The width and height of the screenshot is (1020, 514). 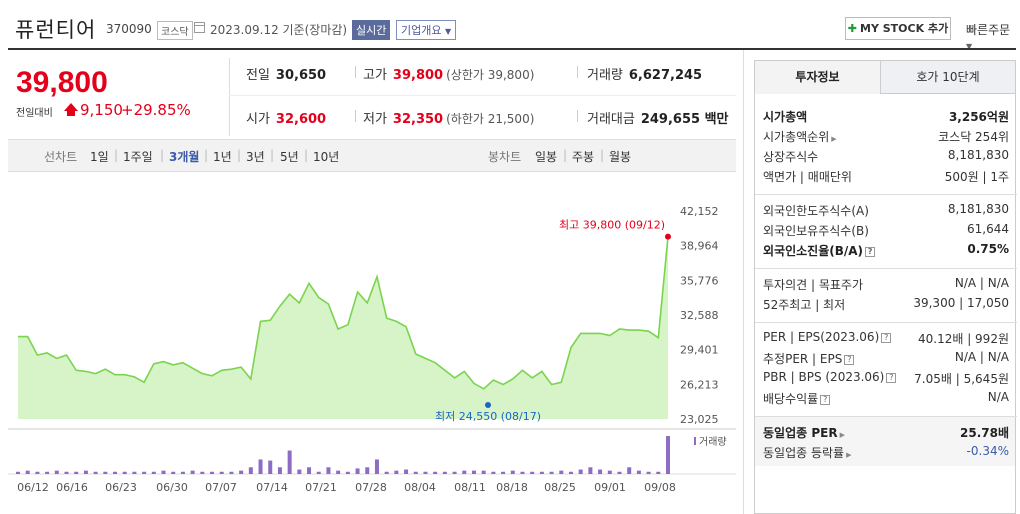 What do you see at coordinates (326, 157) in the screenshot?
I see `period-10y: 10년` at bounding box center [326, 157].